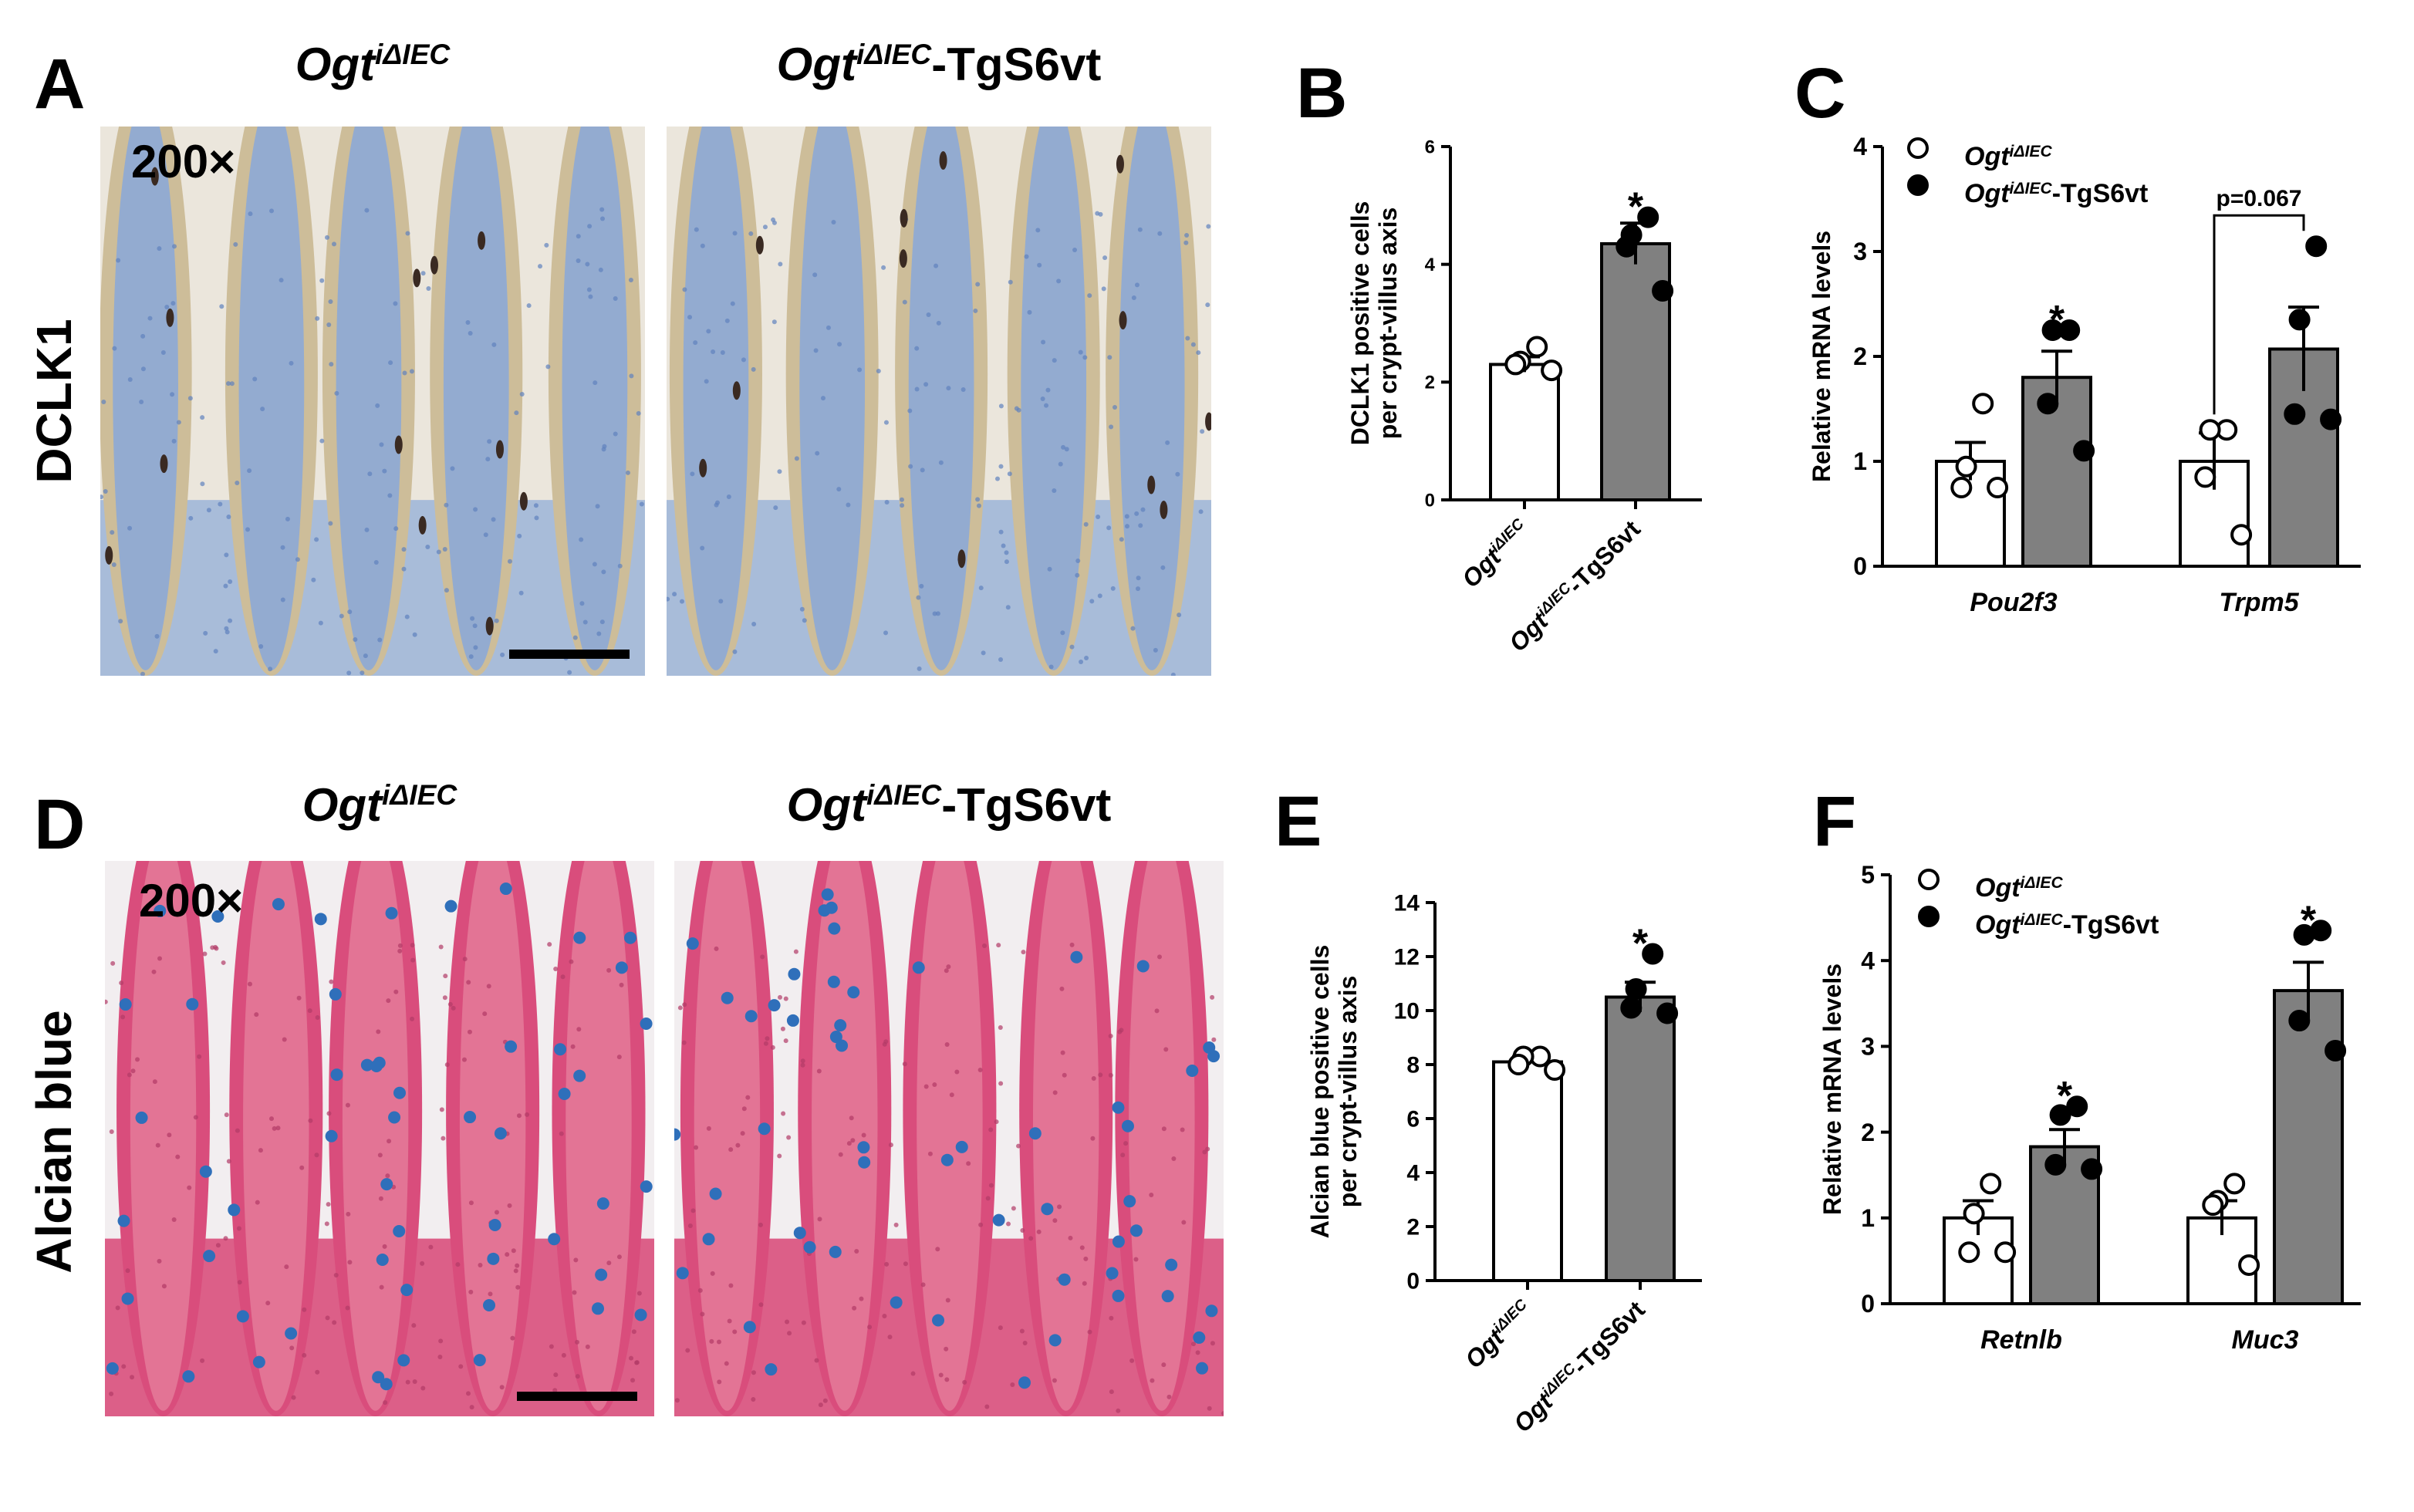  I want to click on x-tick-label: OgtiΔIEC-TgS6vt, so click(1575, 586).